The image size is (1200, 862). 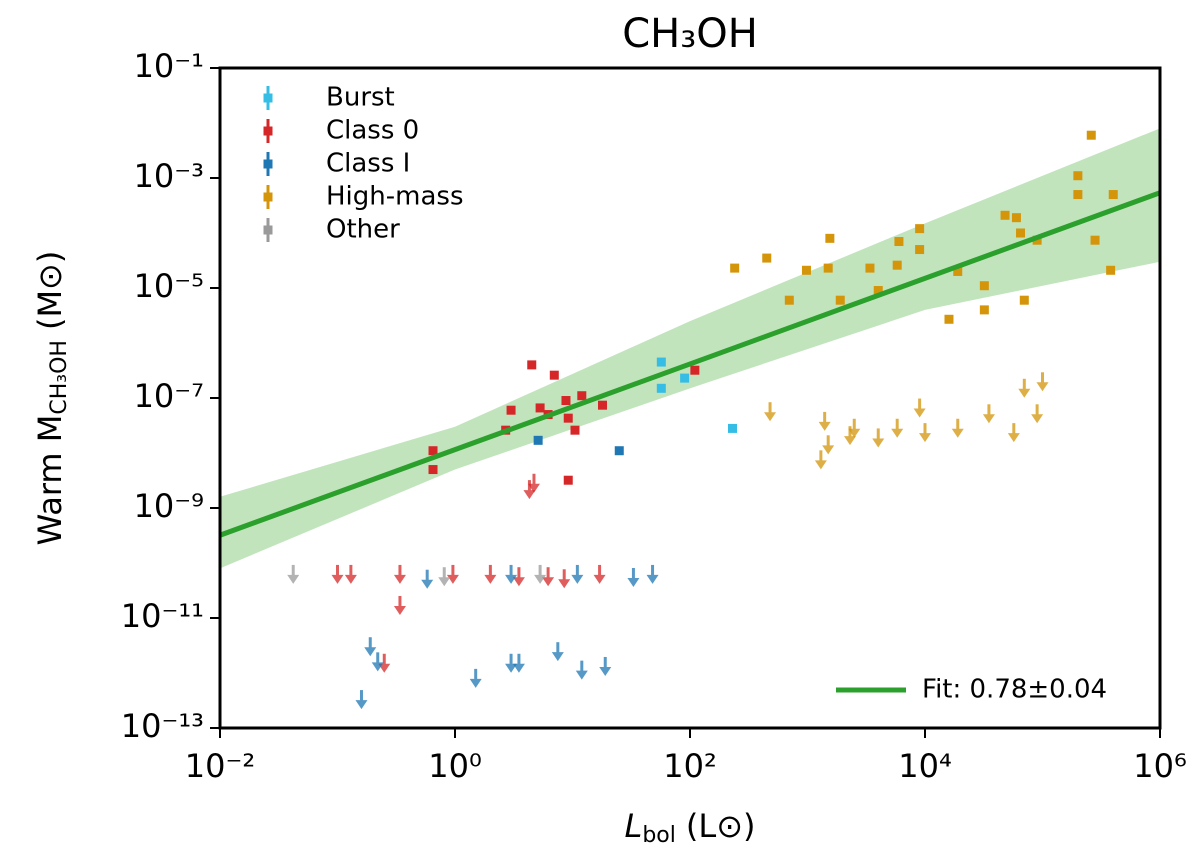 I want to click on y-tick-label: 10⁻¹¹, so click(x=162, y=616).